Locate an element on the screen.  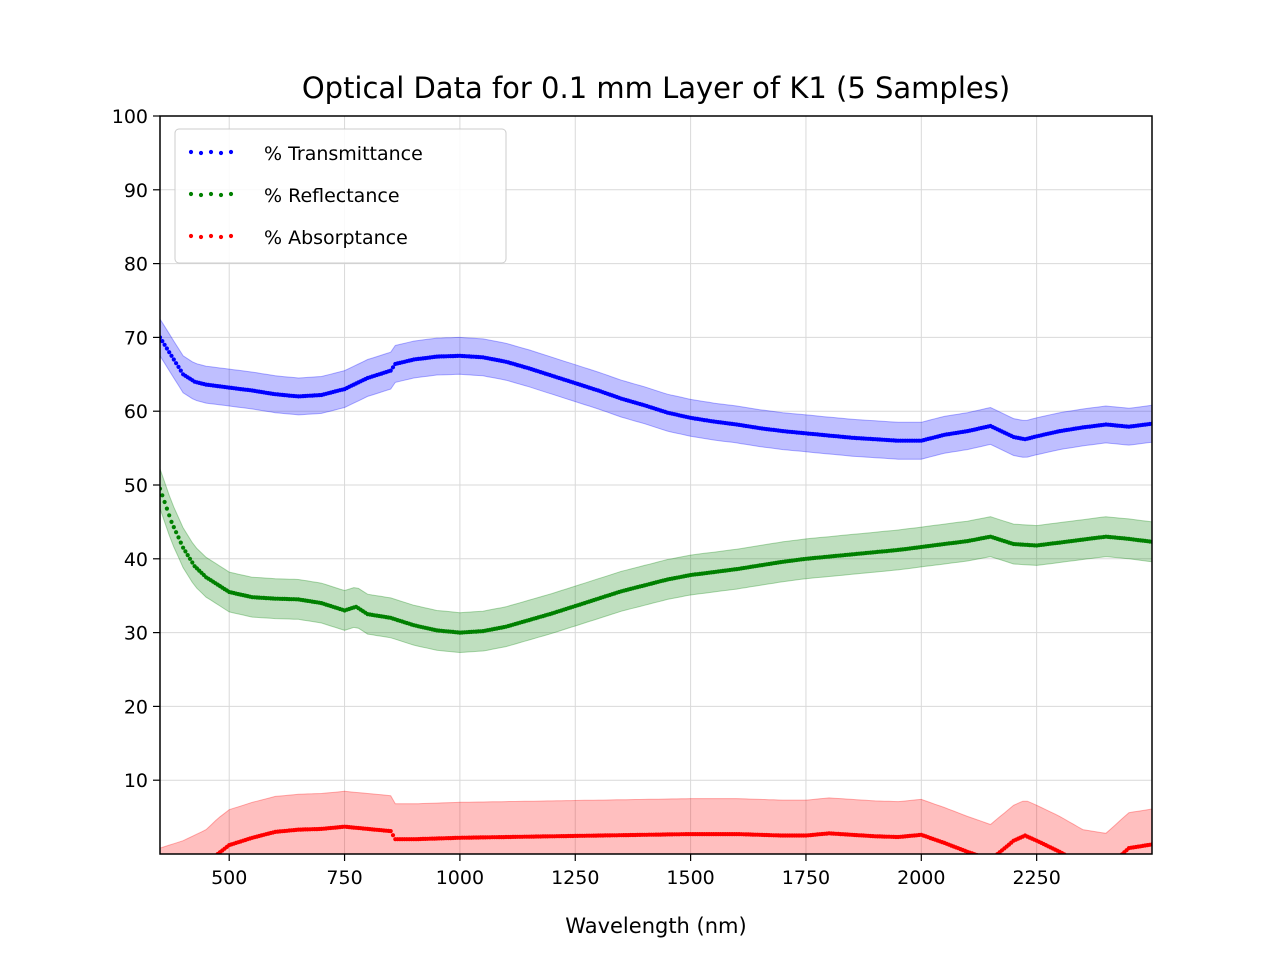
y-tick-label: 40 is located at coordinates (136, 560).